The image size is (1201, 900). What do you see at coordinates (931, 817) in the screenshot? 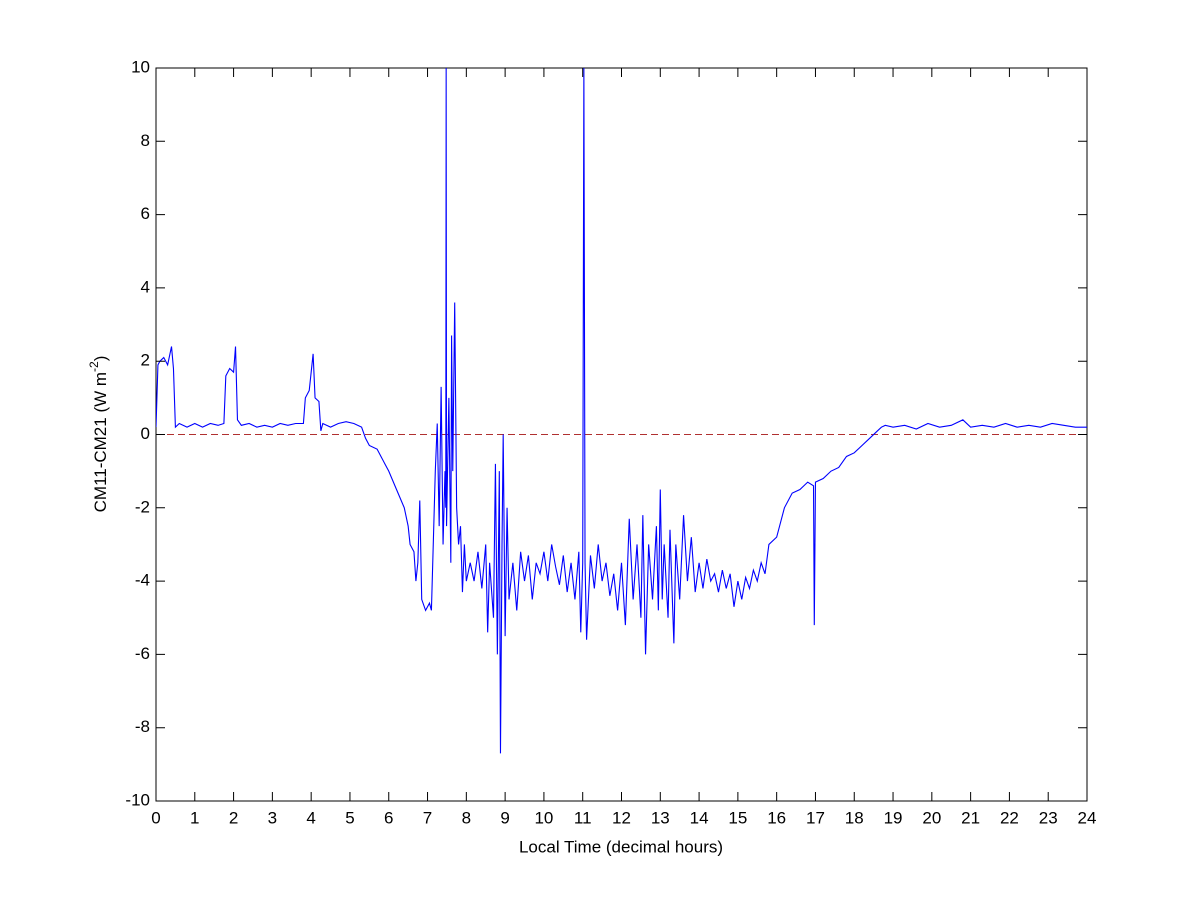
I see `x-tick-label: 20` at bounding box center [931, 817].